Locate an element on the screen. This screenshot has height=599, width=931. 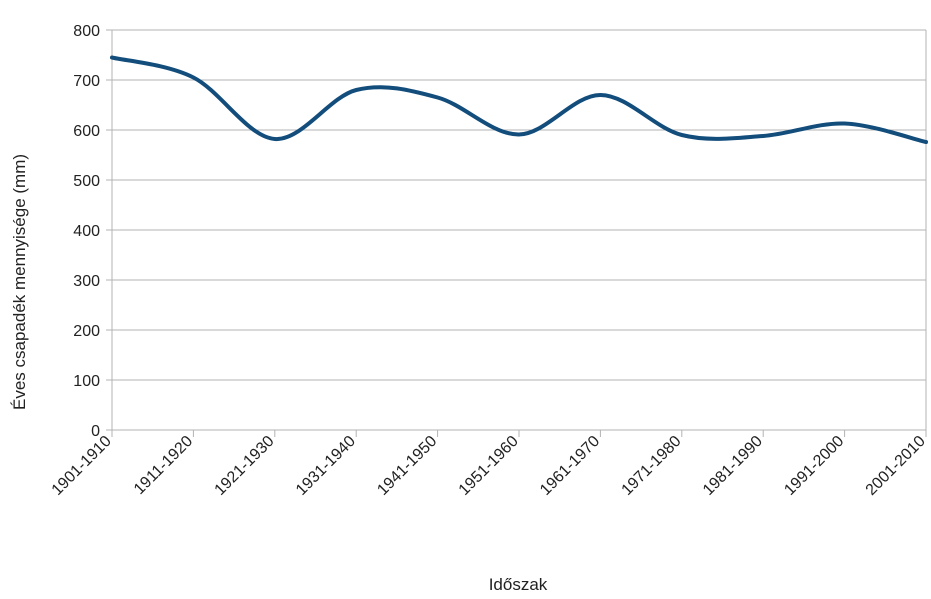
x-tick-label: 1981-1990 is located at coordinates (733, 466).